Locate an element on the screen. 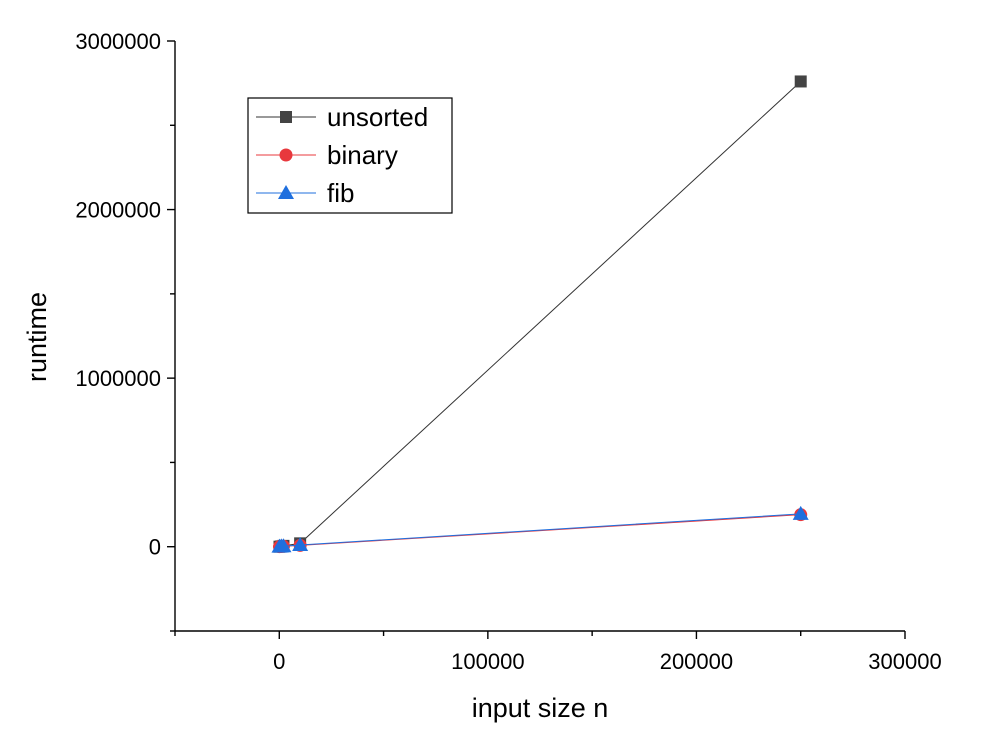 This screenshot has width=994, height=749. series-binary is located at coordinates (540, 531).